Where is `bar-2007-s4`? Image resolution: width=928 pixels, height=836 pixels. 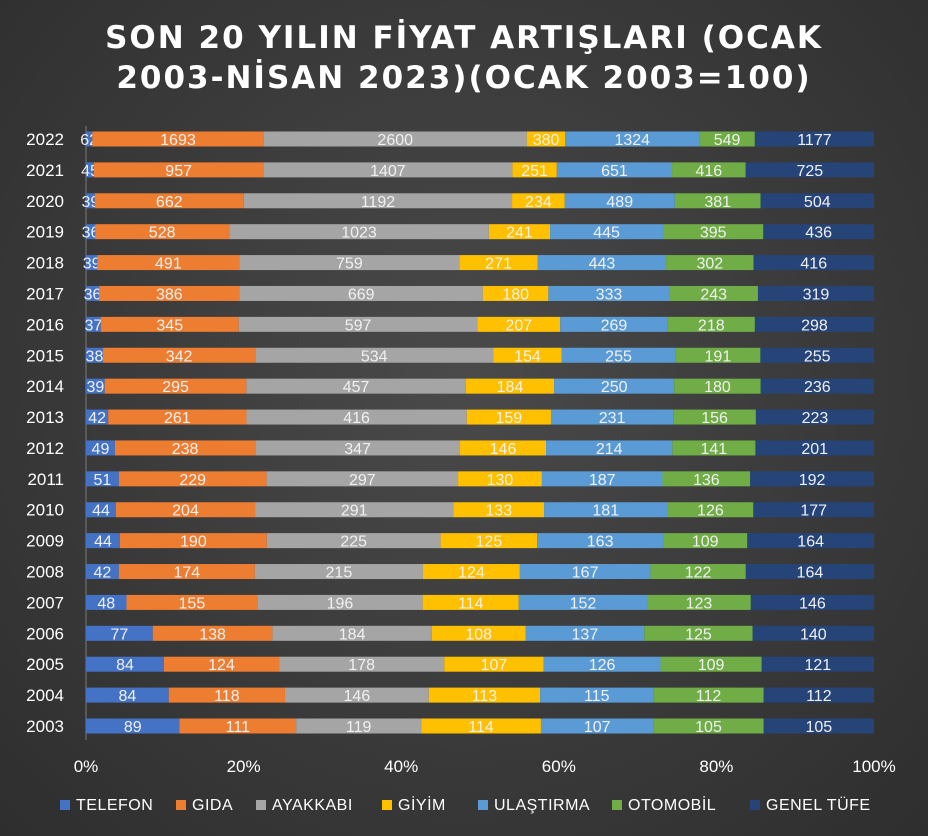
bar-2007-s4 is located at coordinates (583, 602).